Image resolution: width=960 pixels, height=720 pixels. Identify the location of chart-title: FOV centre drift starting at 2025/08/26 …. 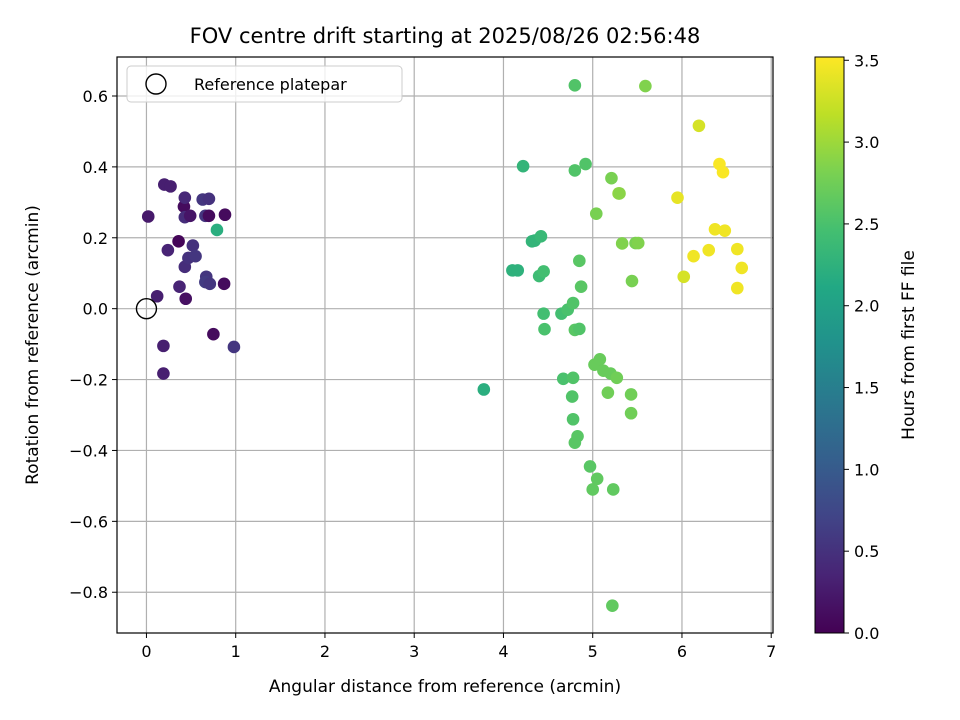
(445, 36).